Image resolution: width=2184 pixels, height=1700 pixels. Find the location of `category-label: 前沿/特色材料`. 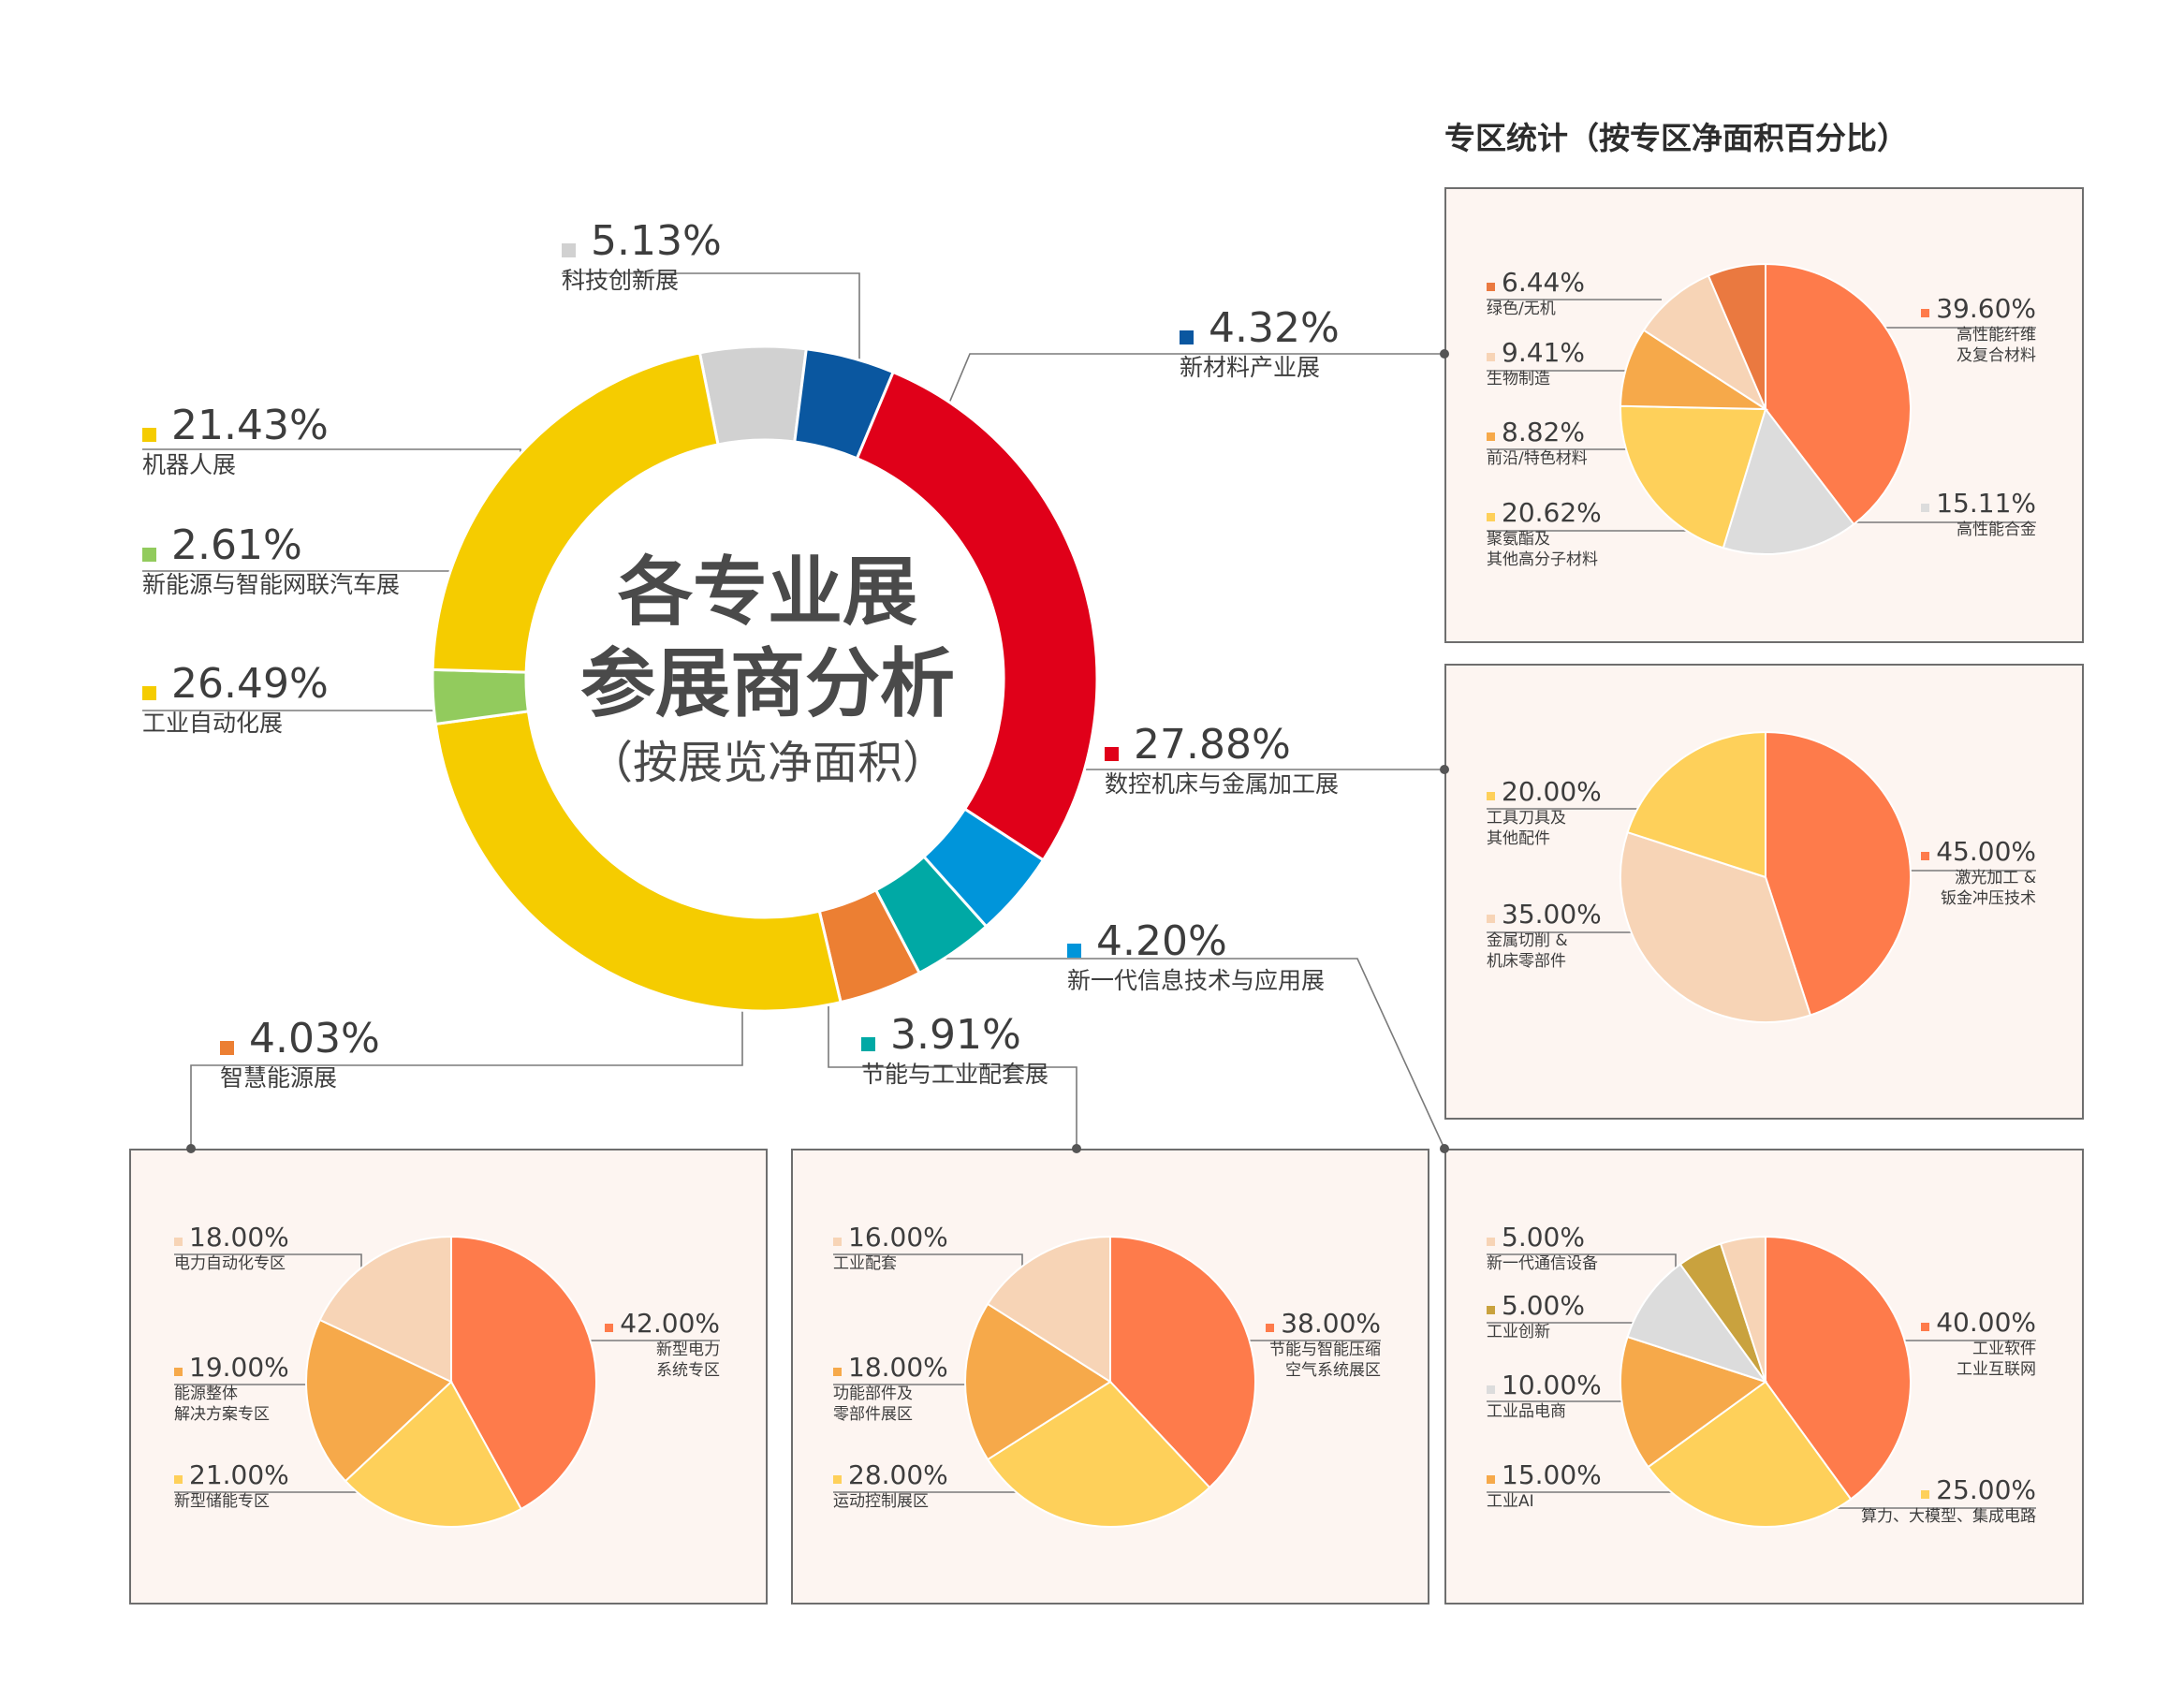

category-label: 前沿/特色材料 is located at coordinates (1537, 458).